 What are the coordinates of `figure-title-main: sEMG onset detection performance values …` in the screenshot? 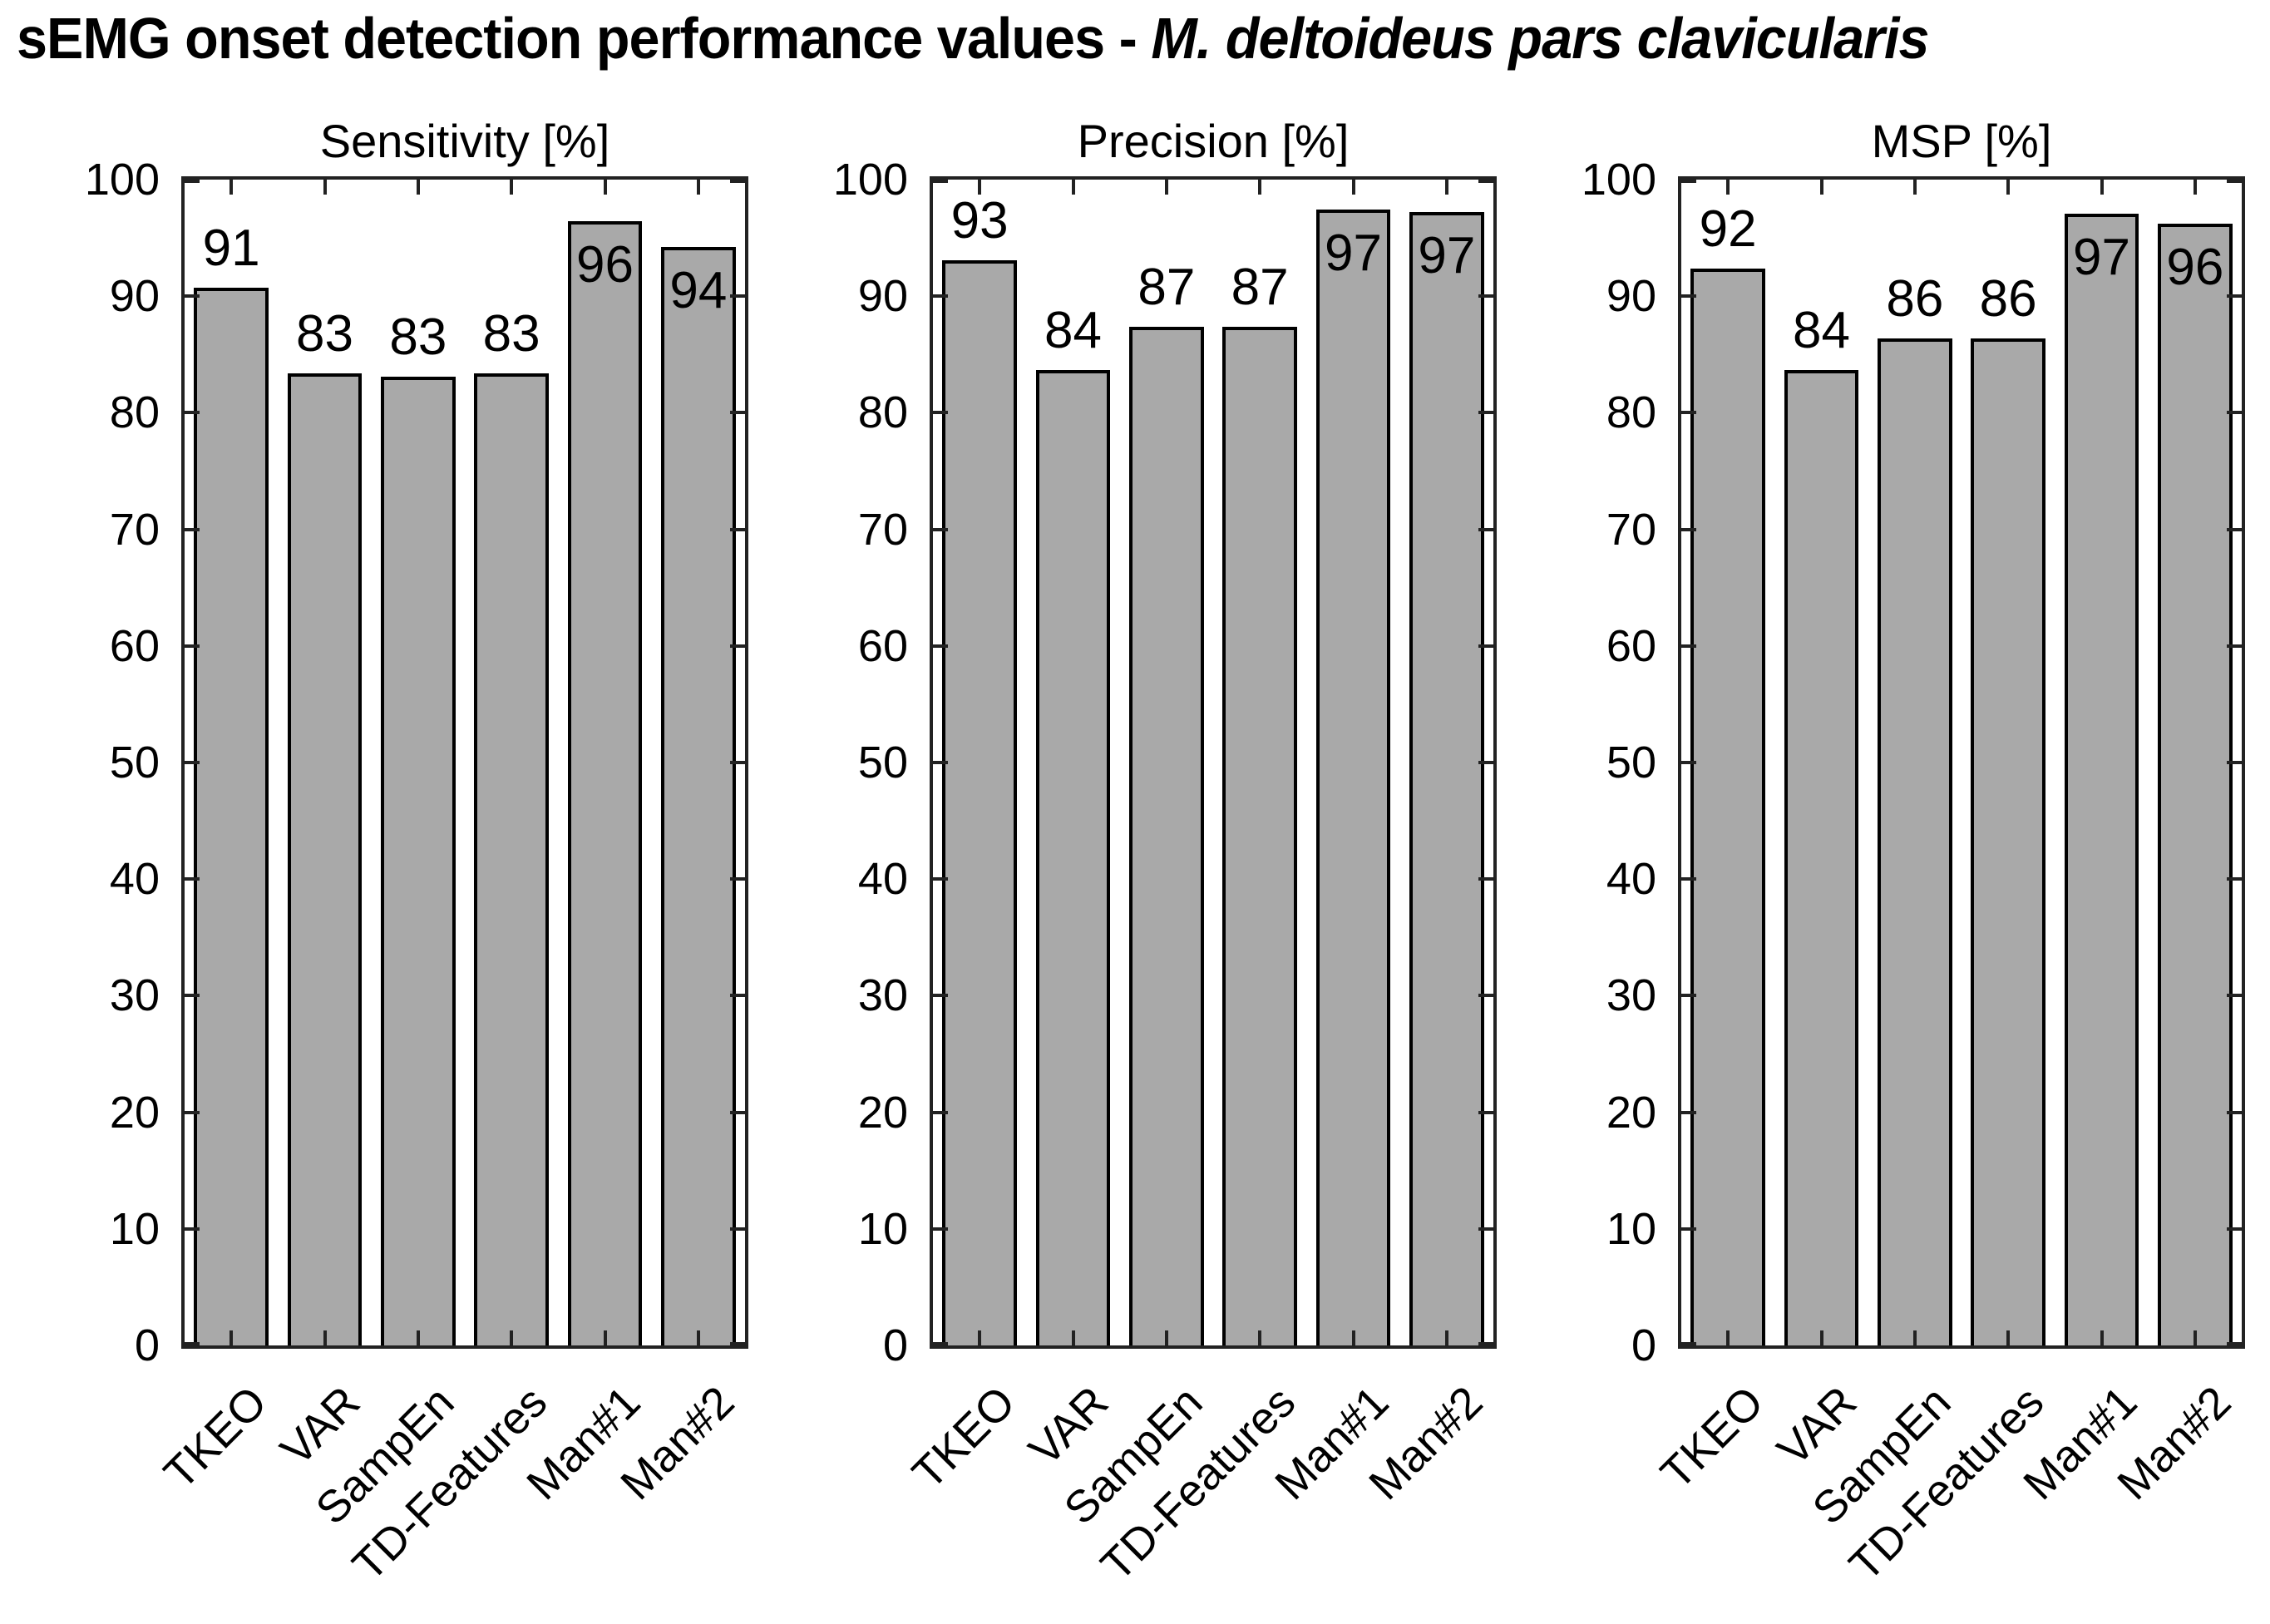 It's located at (585, 38).